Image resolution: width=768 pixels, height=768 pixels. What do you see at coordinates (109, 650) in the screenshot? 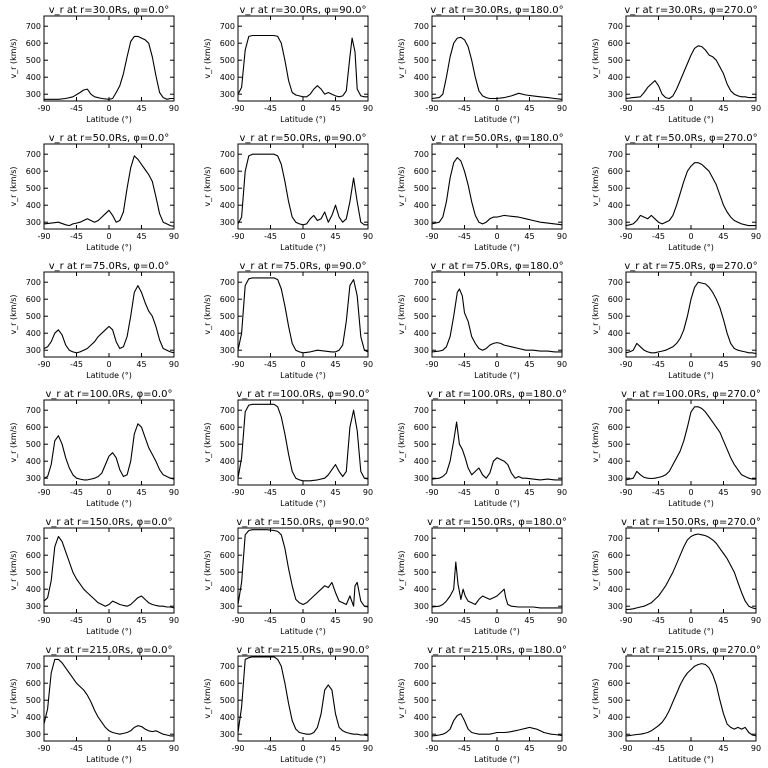
I see `chart-title: v_r at r=215.0Rs, φ=0.0°` at bounding box center [109, 650].